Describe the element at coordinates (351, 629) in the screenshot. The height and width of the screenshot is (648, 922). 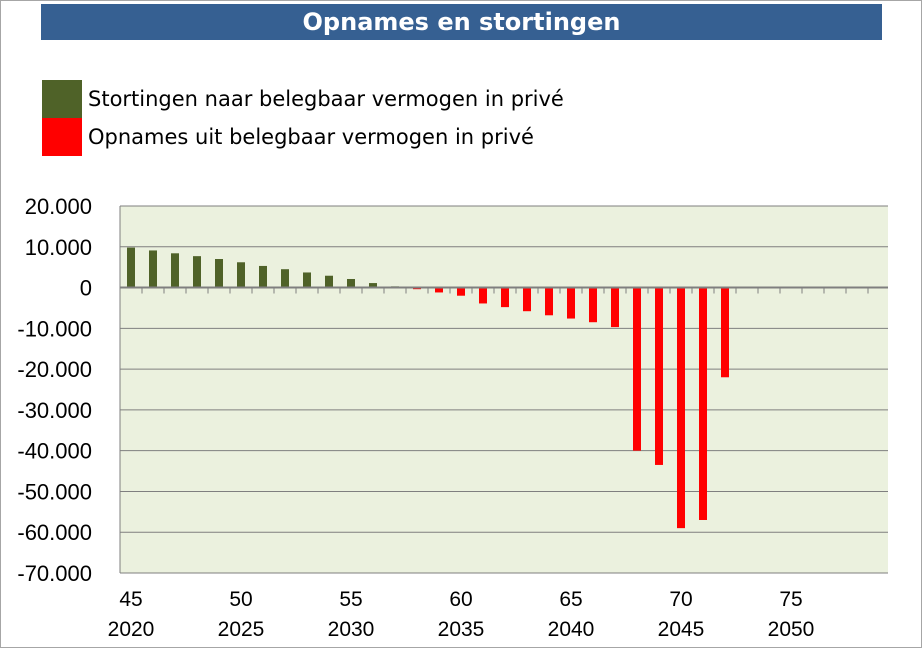
I see `x-tick-label-year: 2030` at that location.